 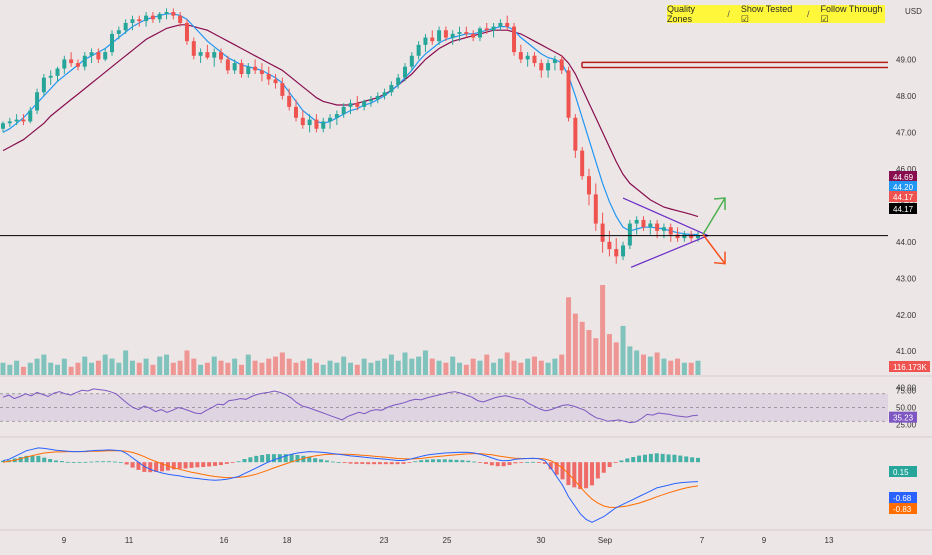 I want to click on show-tested-label: Show Tested ☑, so click(x=766, y=13).